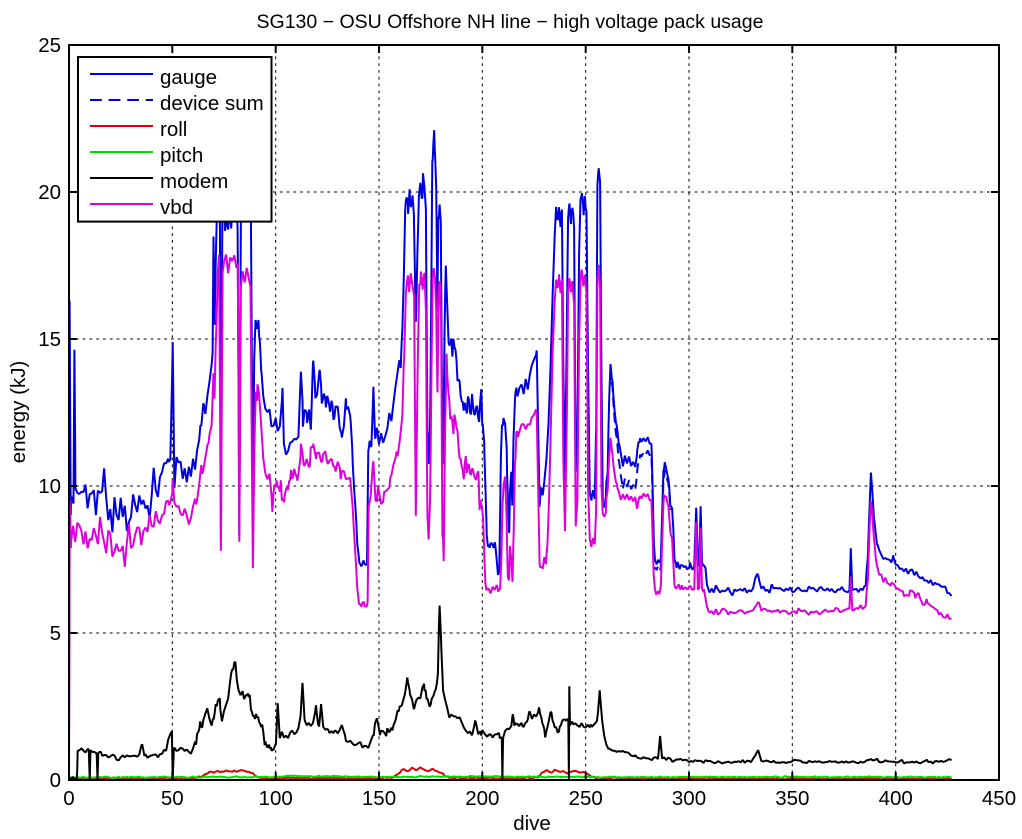 Image resolution: width=1022 pixels, height=839 pixels. What do you see at coordinates (896, 798) in the screenshot?
I see `svg-text: 400` at bounding box center [896, 798].